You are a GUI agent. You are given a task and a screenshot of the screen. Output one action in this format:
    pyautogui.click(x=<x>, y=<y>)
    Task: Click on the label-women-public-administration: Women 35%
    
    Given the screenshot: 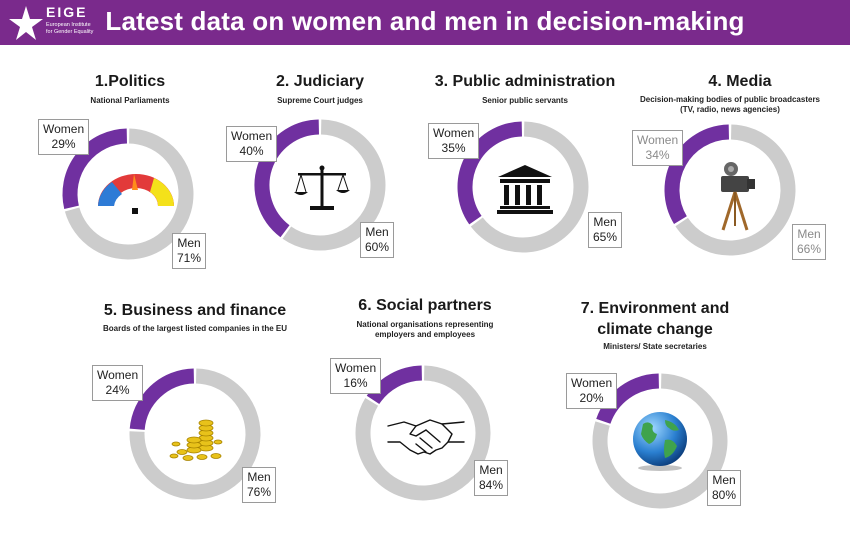 What is the action you would take?
    pyautogui.click(x=454, y=141)
    